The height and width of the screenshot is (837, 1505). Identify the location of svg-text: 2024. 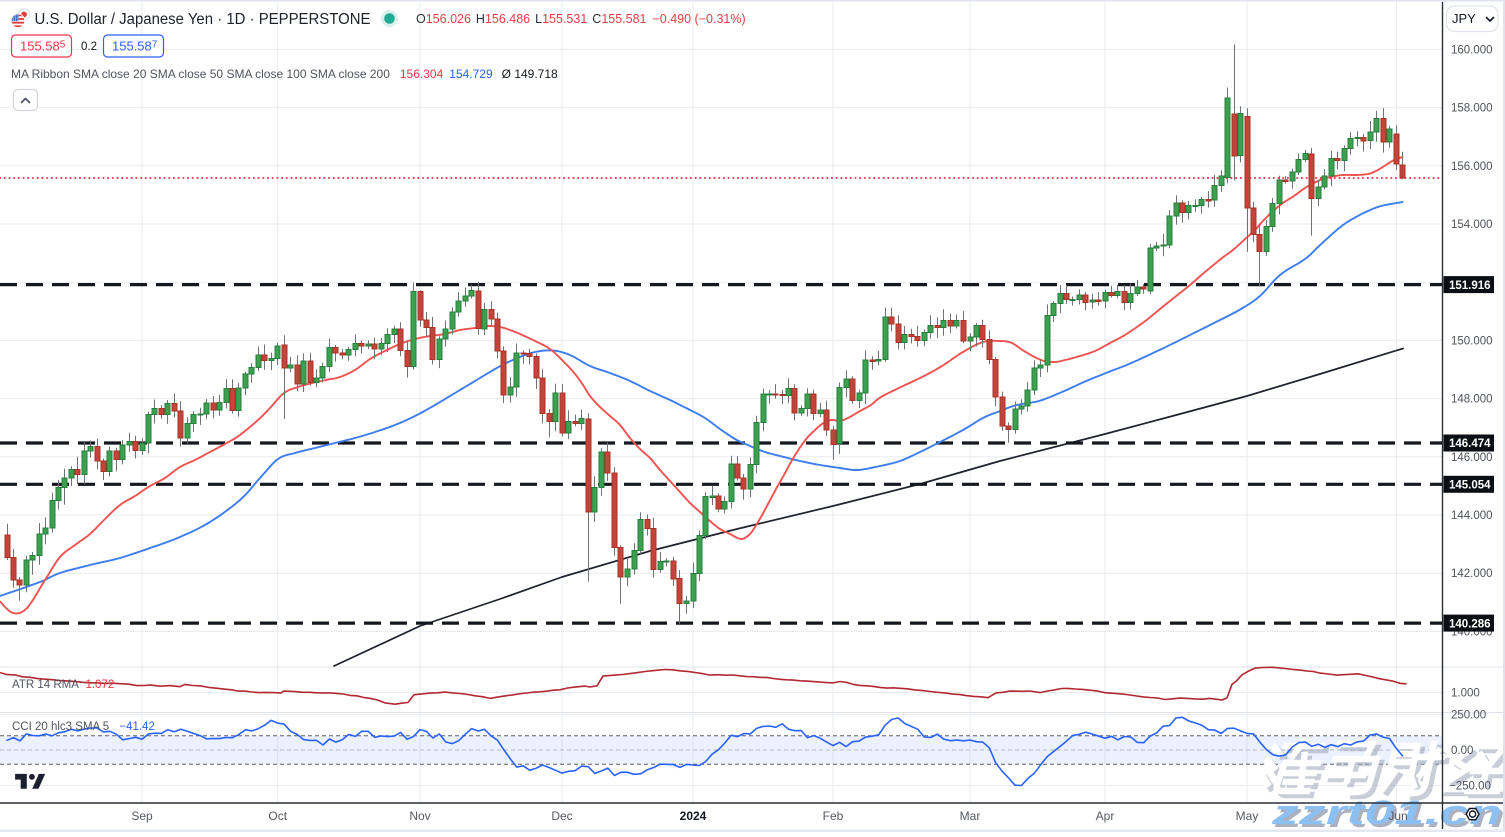
(693, 816).